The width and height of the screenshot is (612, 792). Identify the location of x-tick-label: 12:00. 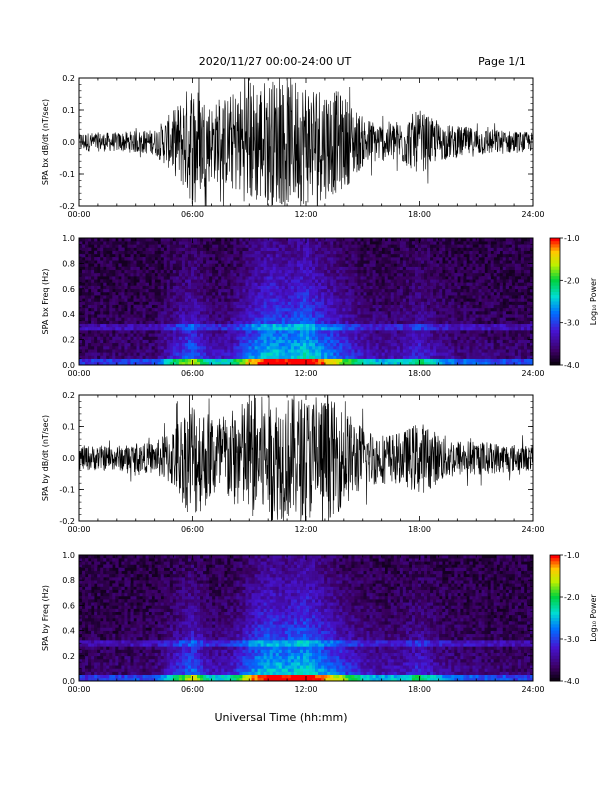
(305, 214).